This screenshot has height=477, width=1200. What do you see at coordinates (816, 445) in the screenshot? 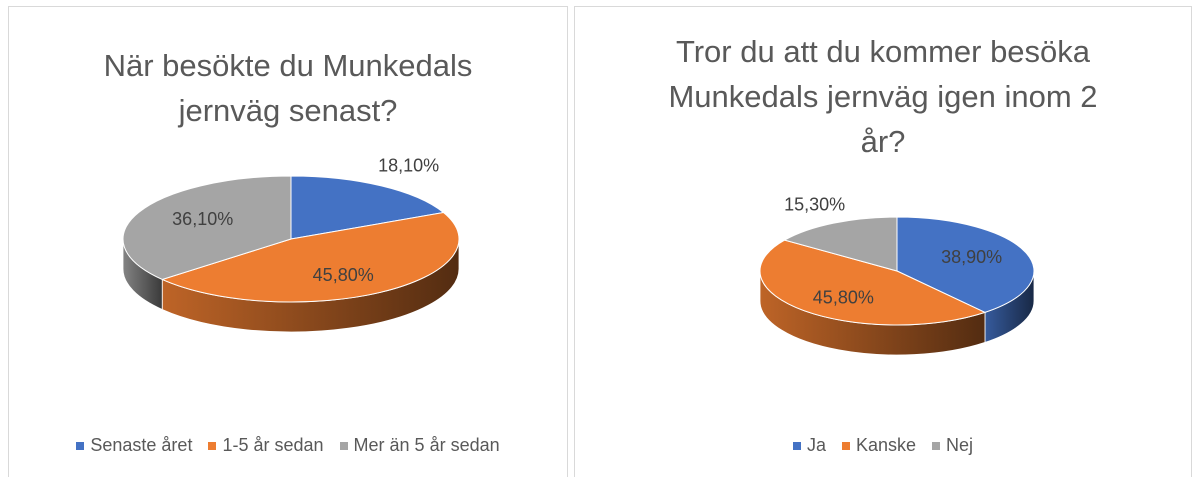
I see `legend-label: Ja` at bounding box center [816, 445].